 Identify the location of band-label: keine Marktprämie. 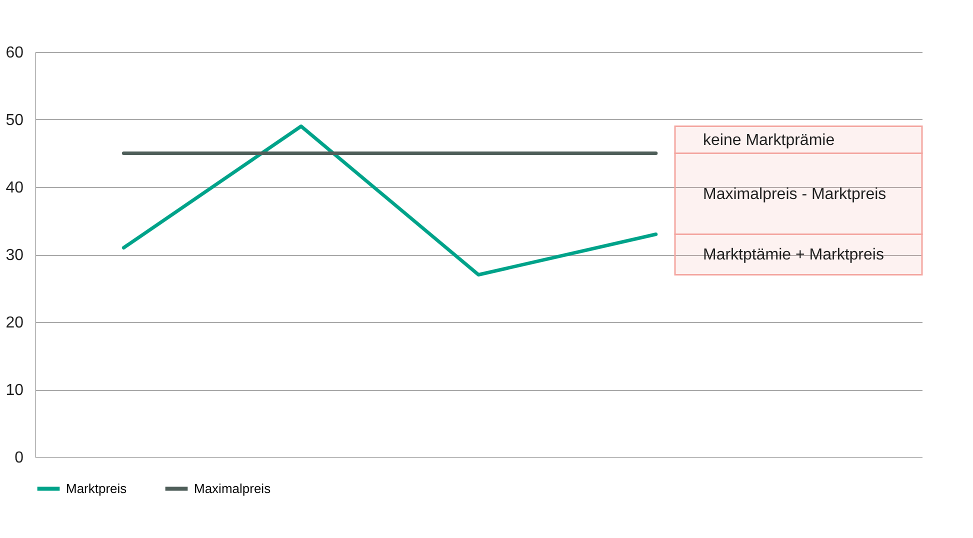
(769, 140).